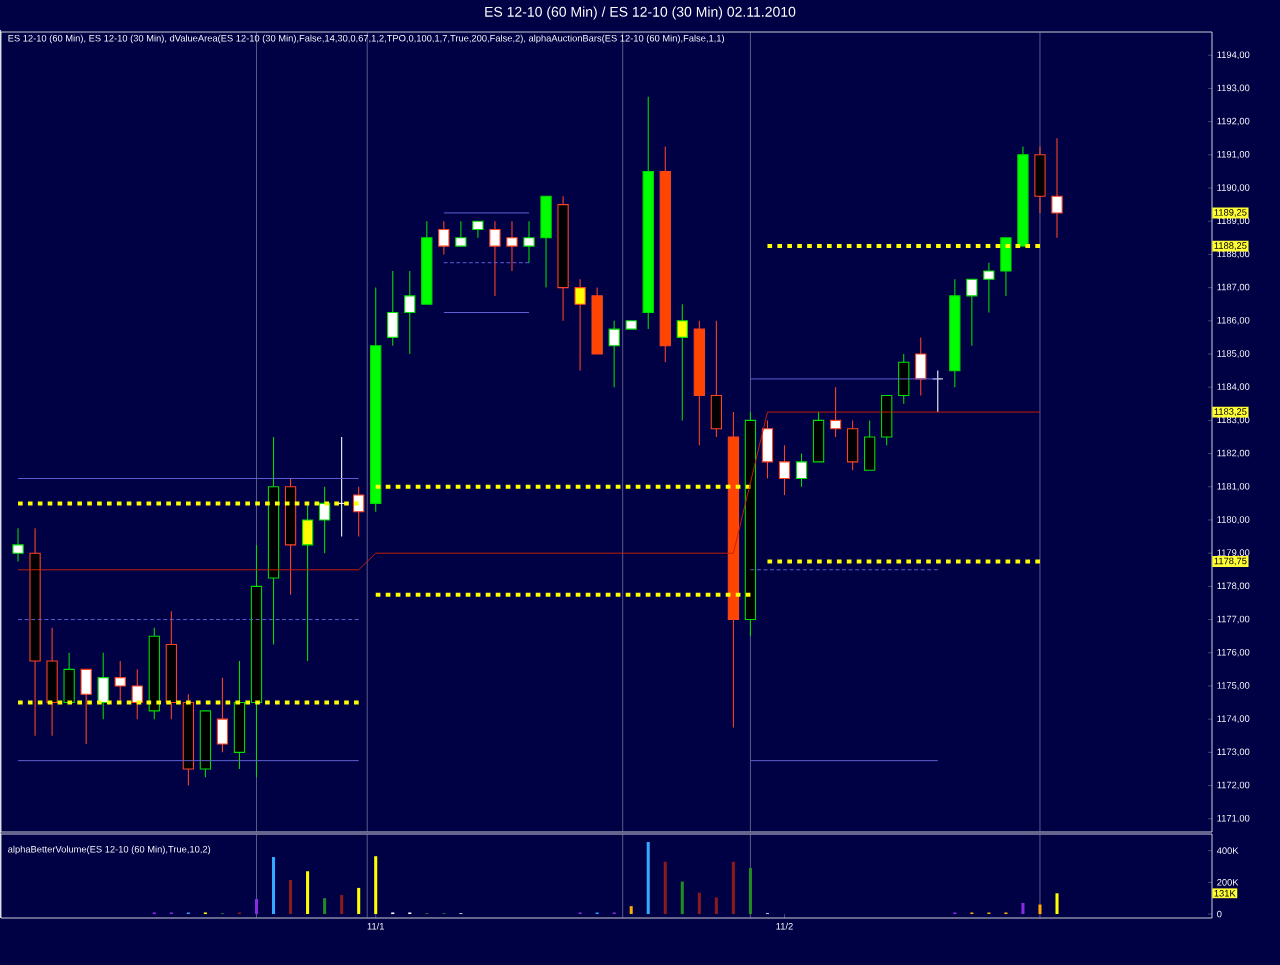 The width and height of the screenshot is (1280, 965). What do you see at coordinates (1233, 420) in the screenshot?
I see `y-tick-label: 1183,00` at bounding box center [1233, 420].